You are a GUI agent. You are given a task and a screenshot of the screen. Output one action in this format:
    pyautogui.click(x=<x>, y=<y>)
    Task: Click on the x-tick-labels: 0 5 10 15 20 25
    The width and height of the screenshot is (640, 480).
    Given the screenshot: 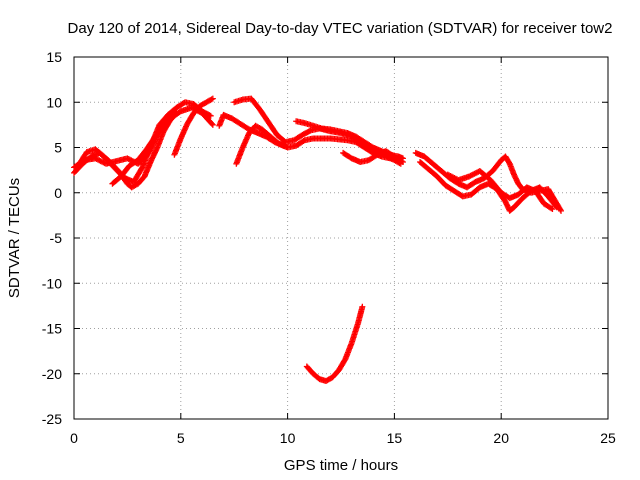 What is the action you would take?
    pyautogui.click(x=343, y=438)
    